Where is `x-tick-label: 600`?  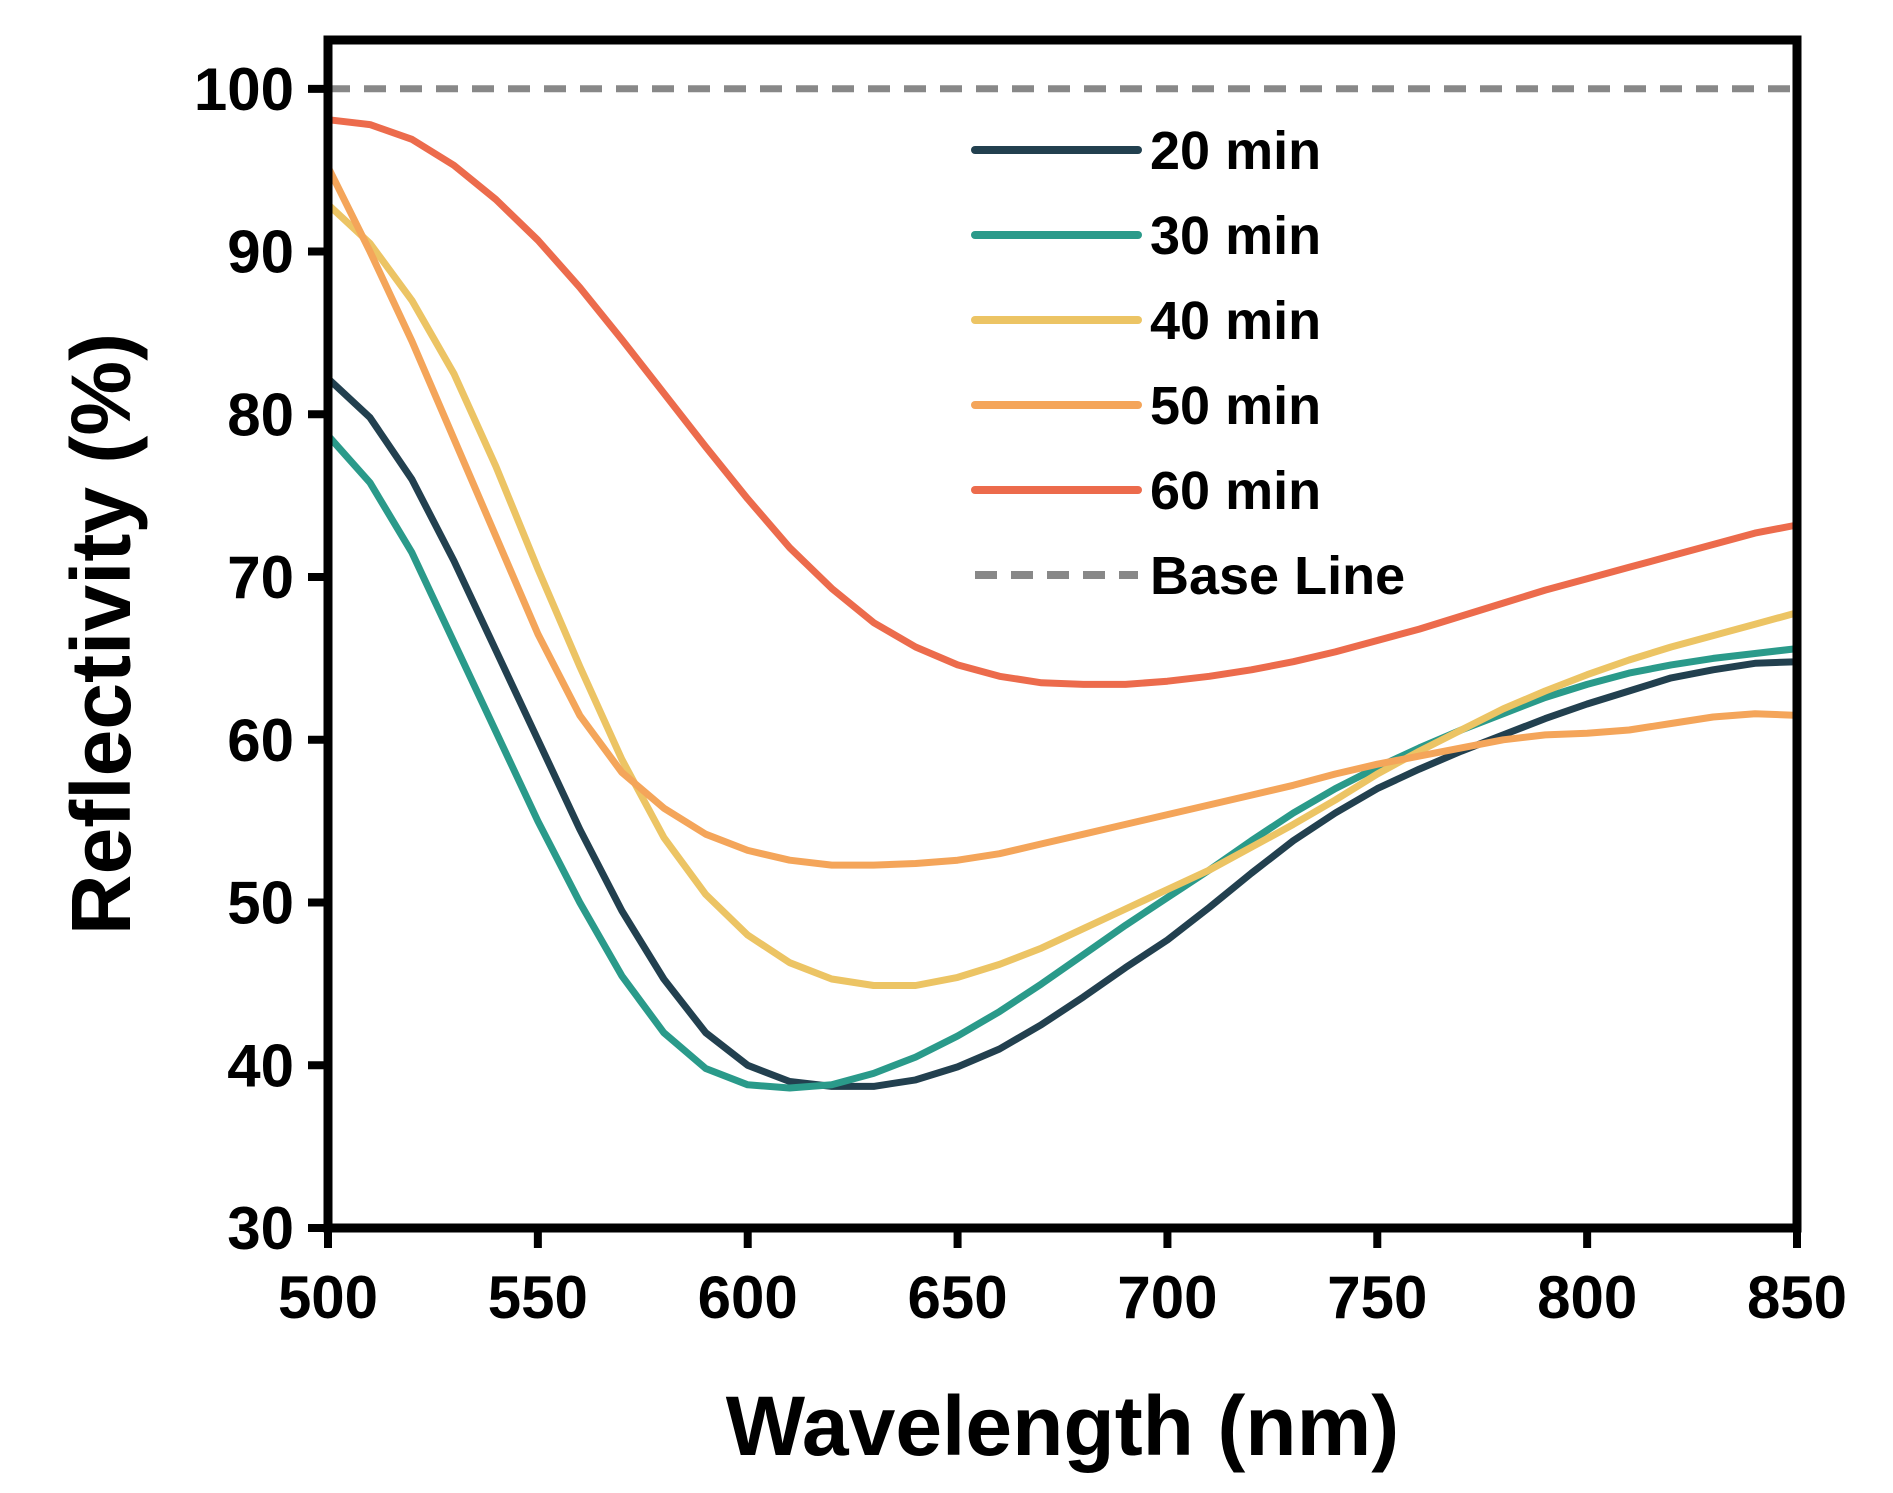
x-tick-label: 600 is located at coordinates (748, 1297).